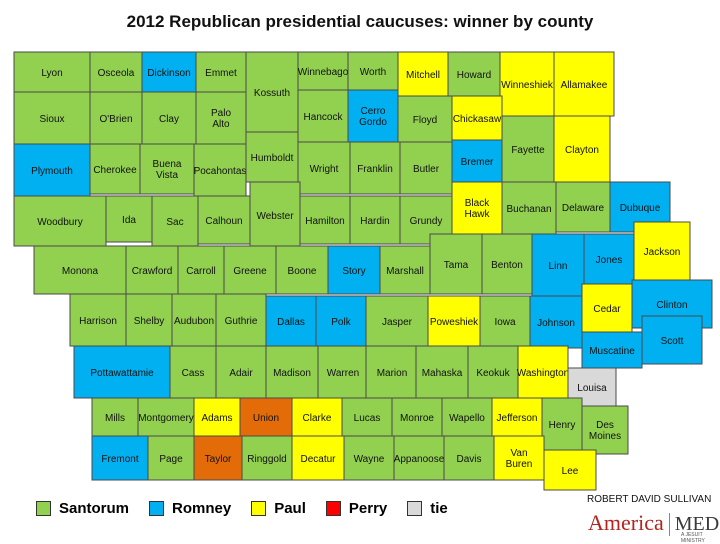  Describe the element at coordinates (558, 265) in the screenshot. I see `county-linn: Linn` at that location.